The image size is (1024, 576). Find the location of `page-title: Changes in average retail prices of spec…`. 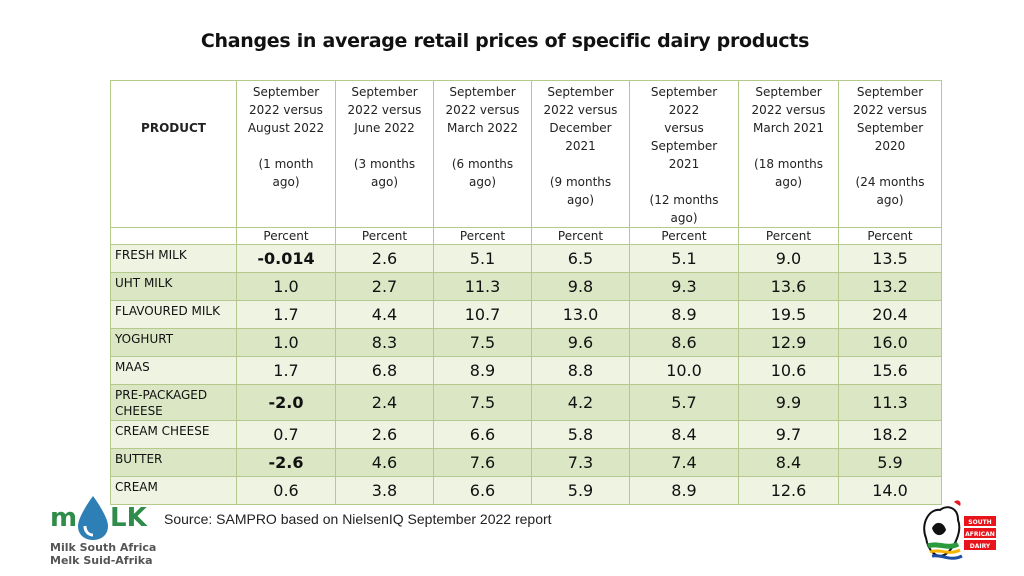

page-title: Changes in average retail prices of spec… is located at coordinates (505, 41).